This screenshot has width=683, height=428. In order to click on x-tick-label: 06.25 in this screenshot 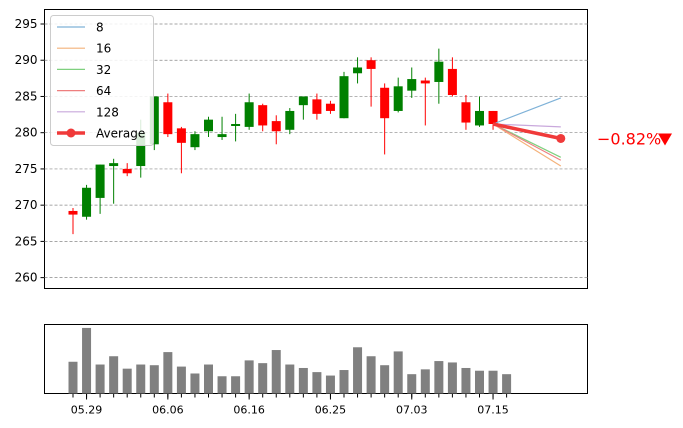, I will do `click(331, 410)`.